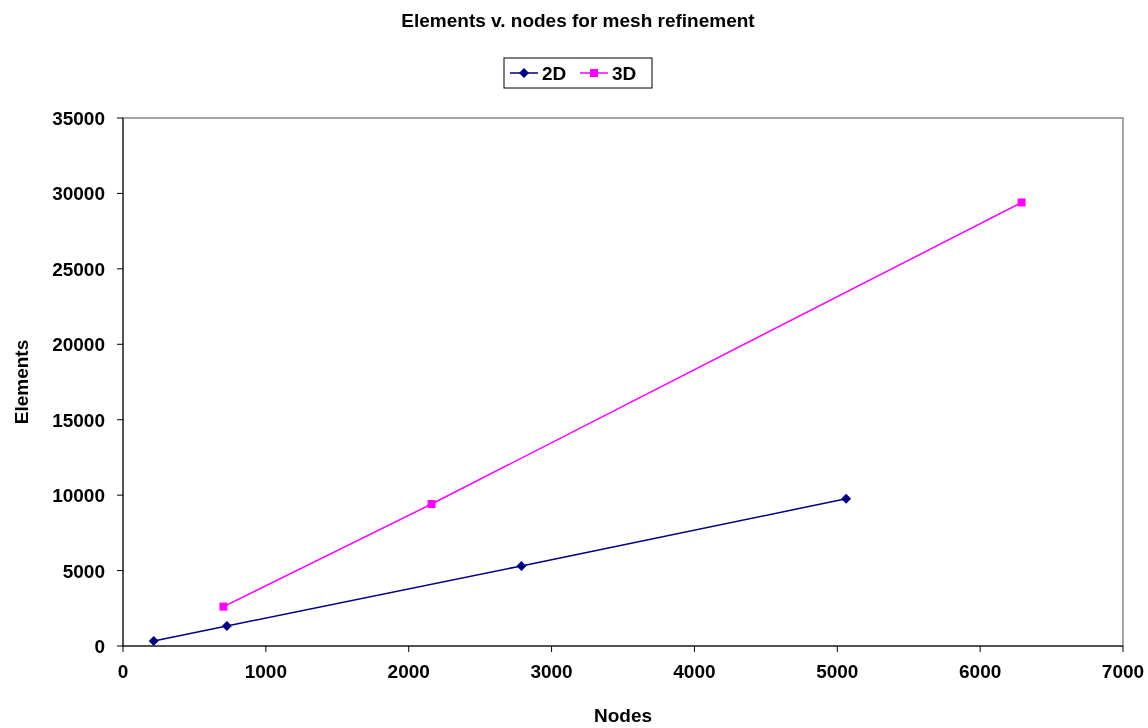 This screenshot has width=1148, height=728. What do you see at coordinates (123, 671) in the screenshot?
I see `x-tick-label: 0` at bounding box center [123, 671].